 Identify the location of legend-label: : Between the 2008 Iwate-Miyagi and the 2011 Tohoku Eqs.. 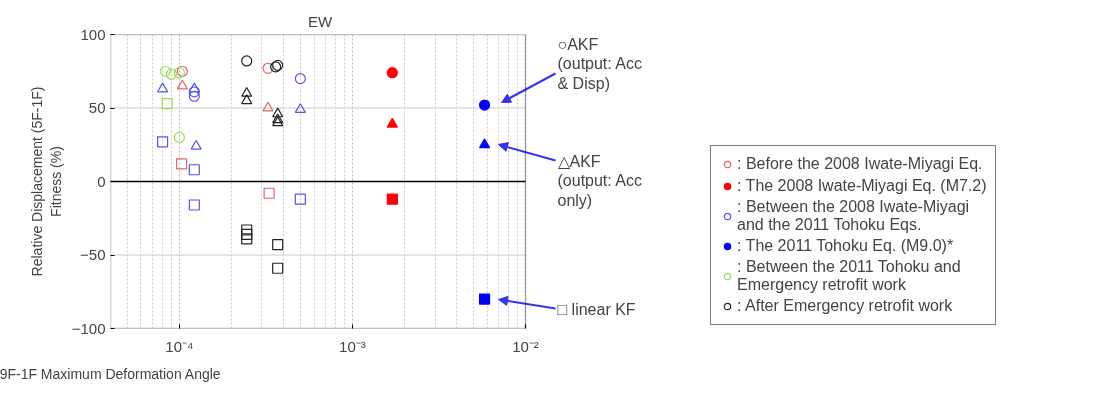
(853, 216).